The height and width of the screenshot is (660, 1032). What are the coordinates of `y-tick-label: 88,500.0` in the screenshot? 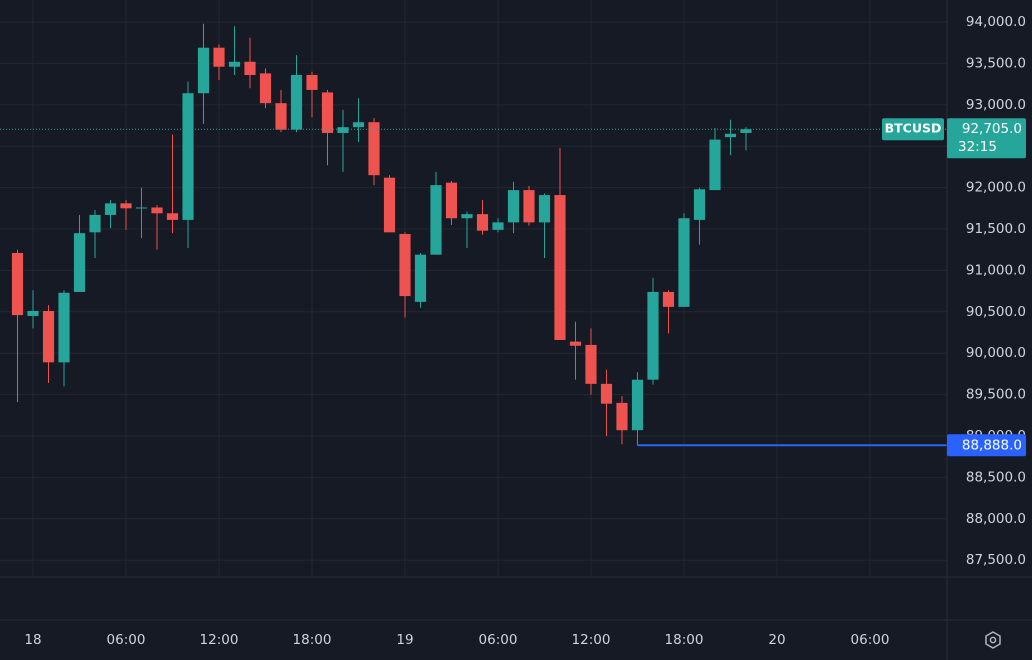 It's located at (996, 477).